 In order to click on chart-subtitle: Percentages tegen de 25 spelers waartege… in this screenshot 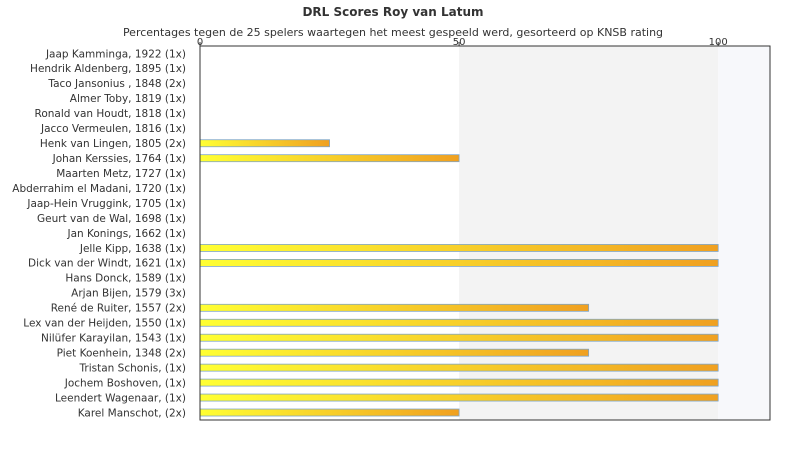, I will do `click(393, 32)`.